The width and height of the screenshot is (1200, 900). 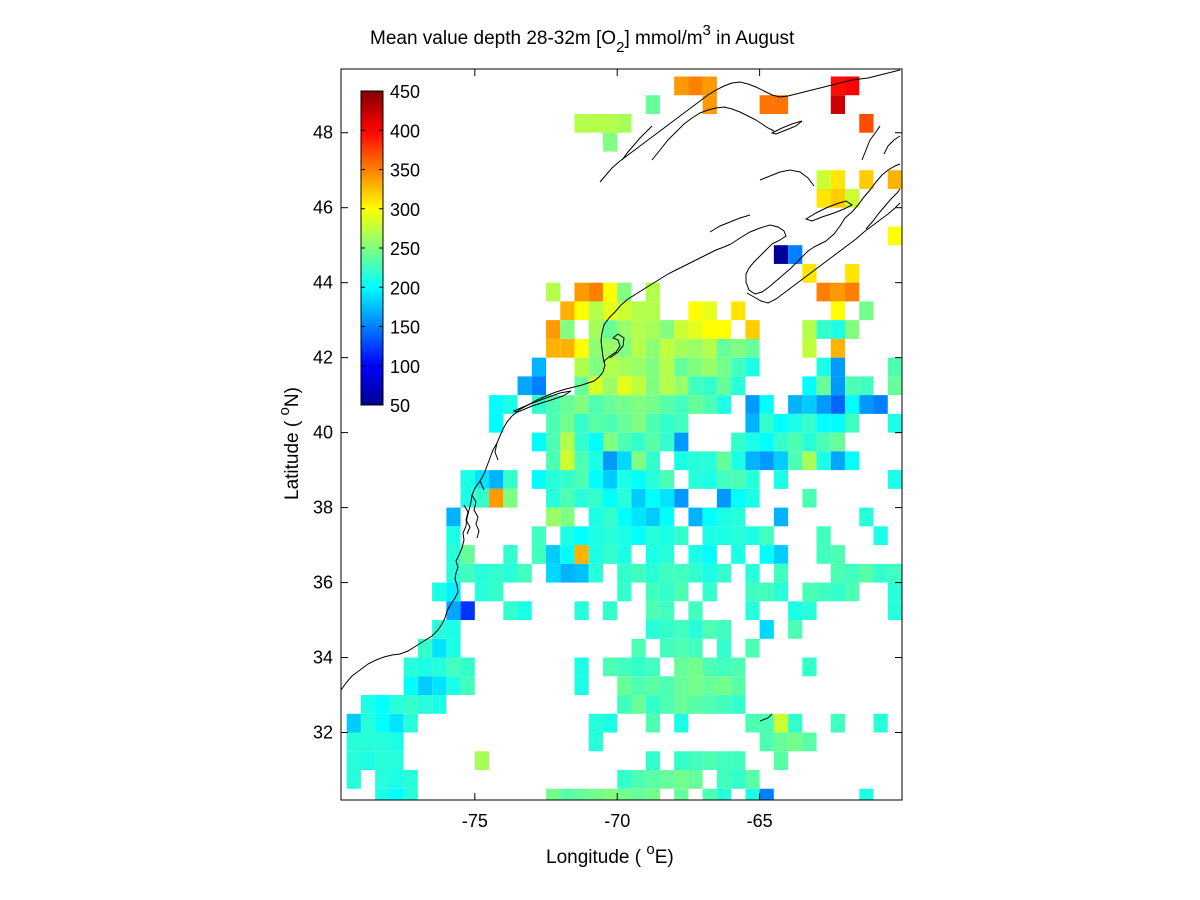 I want to click on y-axis-label: Latitude ( oN), so click(x=289, y=443).